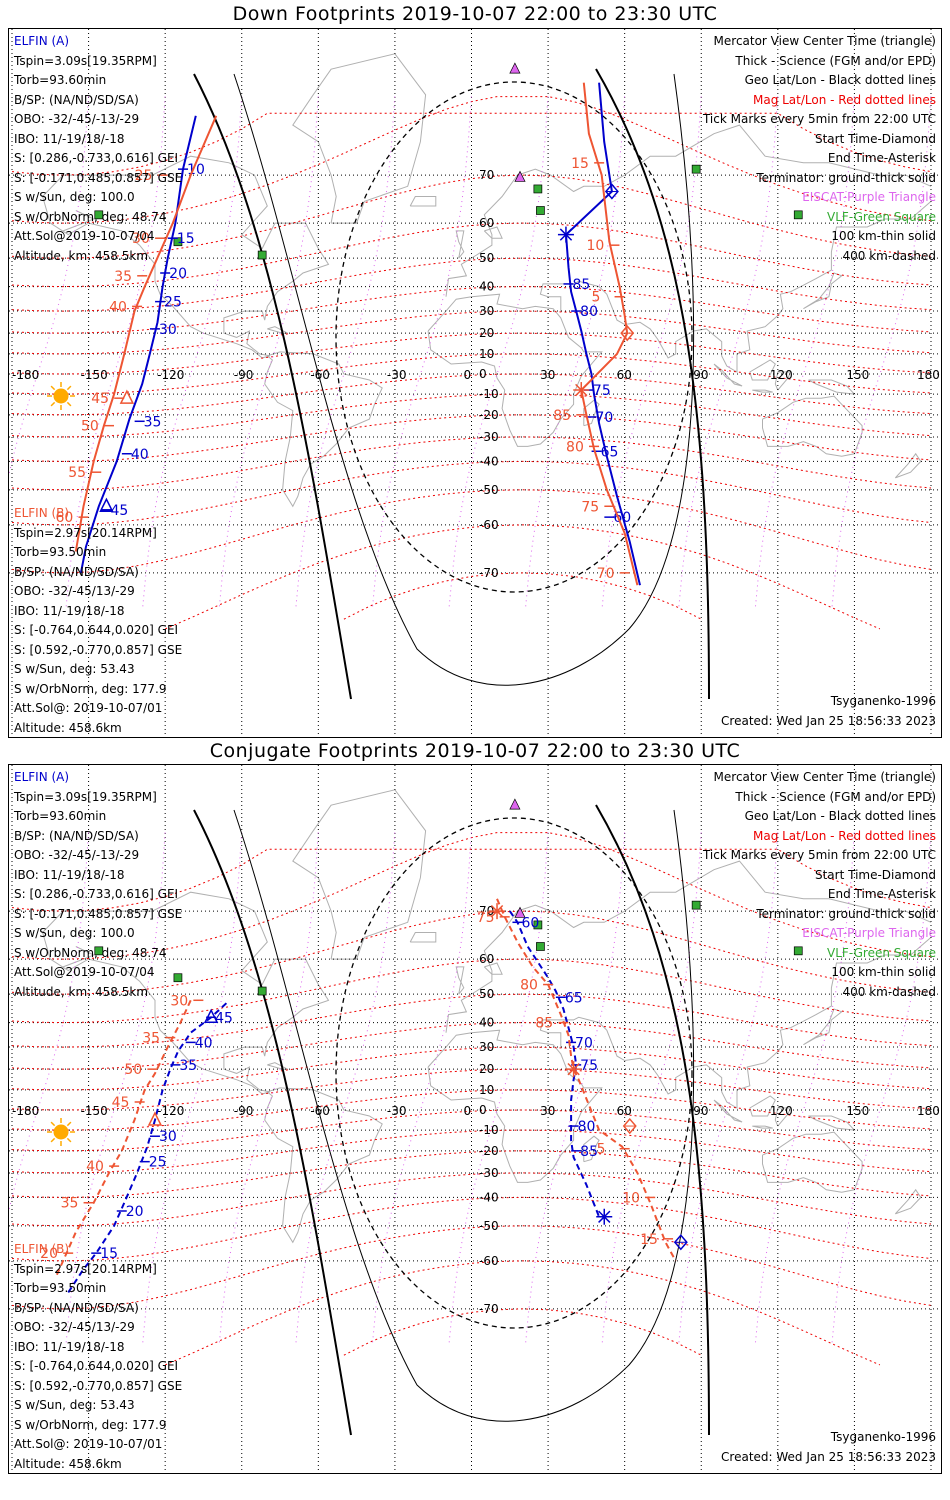 Image resolution: width=950 pixels, height=1500 pixels. Describe the element at coordinates (483, 1110) in the screenshot. I see `lat-tick-label: 0` at that location.